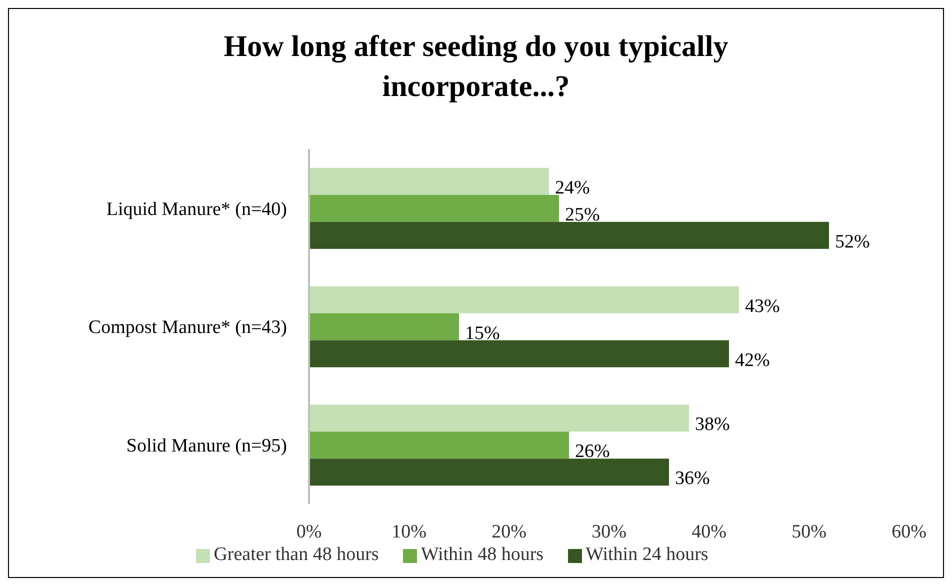  What do you see at coordinates (206, 446) in the screenshot?
I see `y-tick-label: Solid Manure (n=95)` at bounding box center [206, 446].